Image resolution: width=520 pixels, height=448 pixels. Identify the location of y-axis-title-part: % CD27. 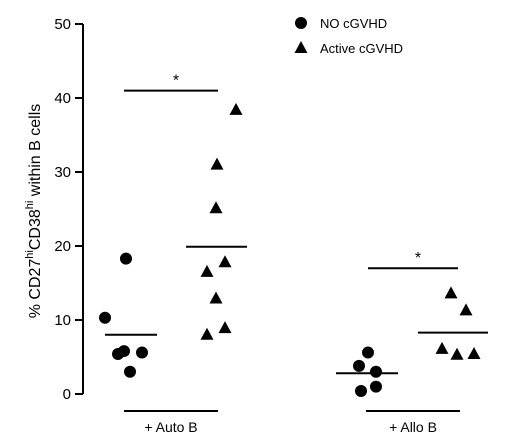
(35, 289).